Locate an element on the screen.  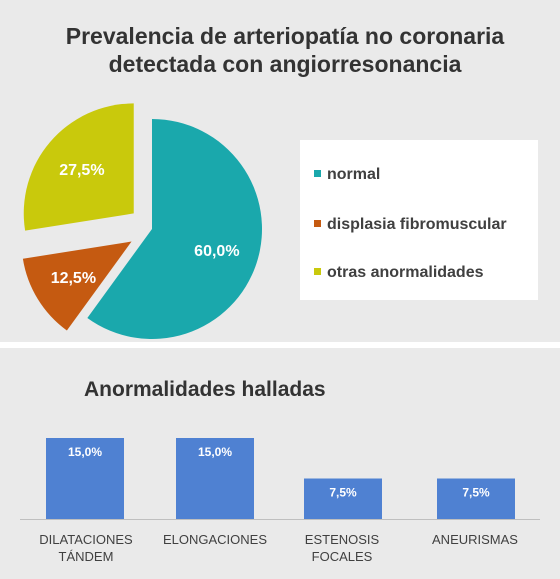
pie-slice-otras is located at coordinates (78, 167).